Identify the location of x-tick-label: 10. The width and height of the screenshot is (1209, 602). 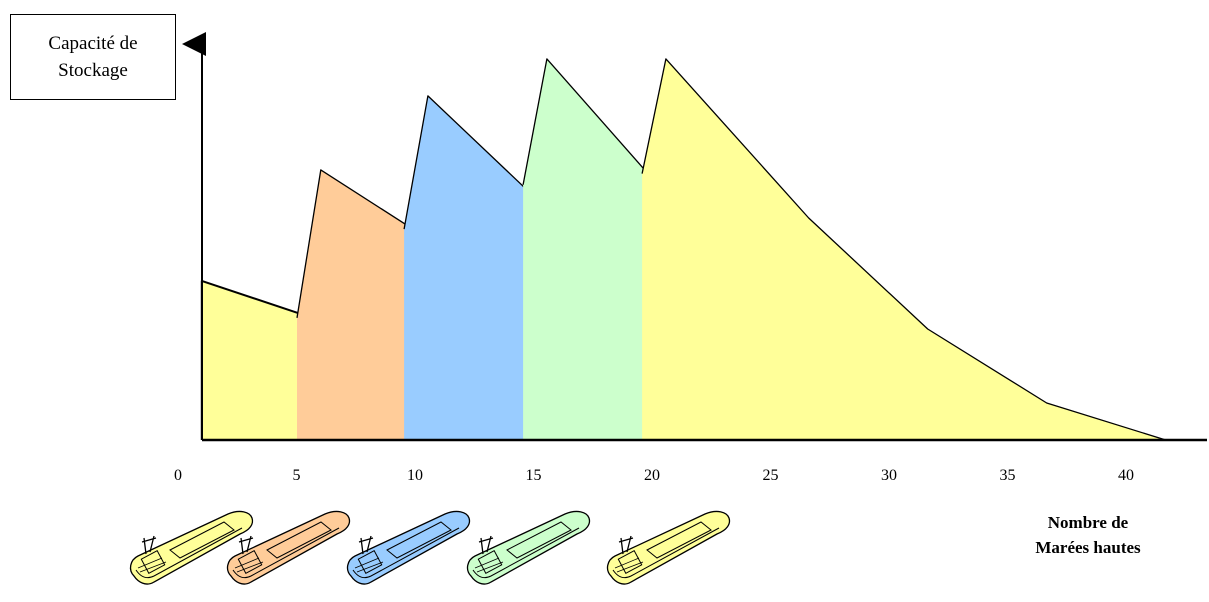
(415, 475).